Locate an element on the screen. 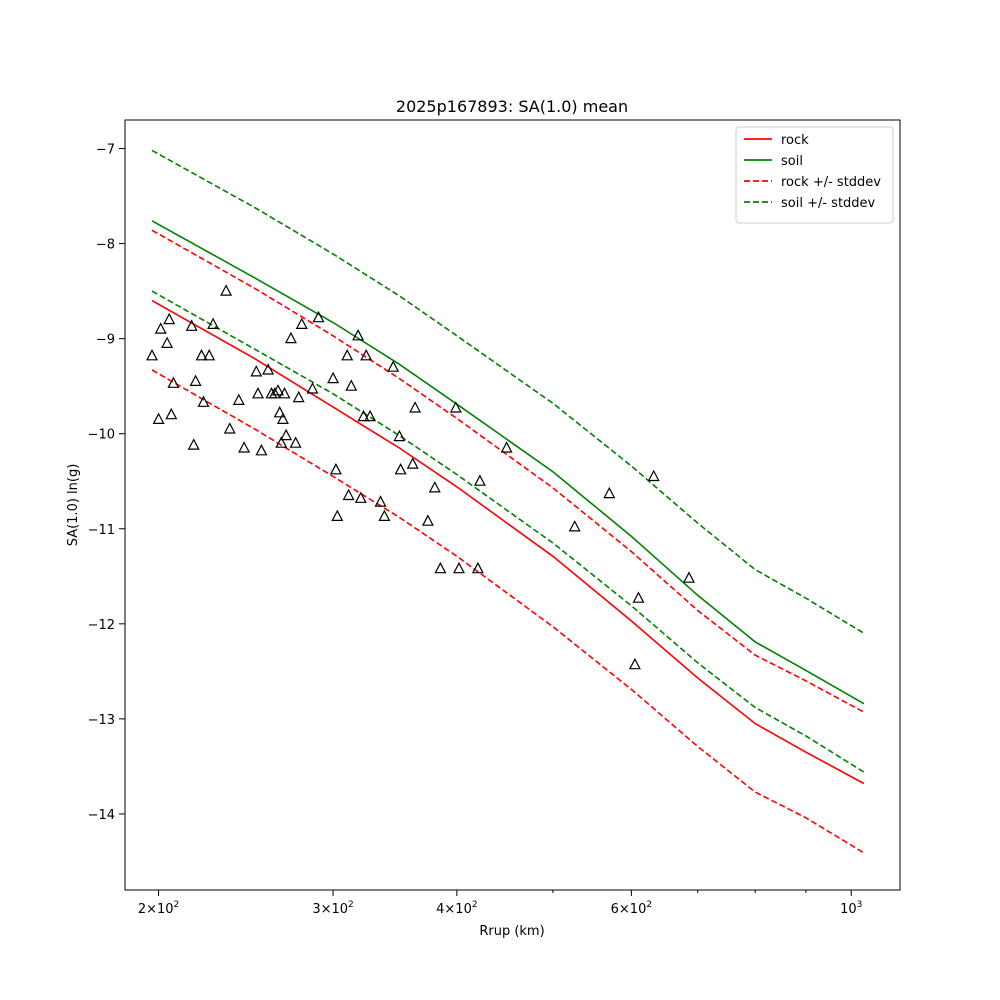 This screenshot has height=1000, width=1000. x-tick-label: 6×102 is located at coordinates (631, 908).